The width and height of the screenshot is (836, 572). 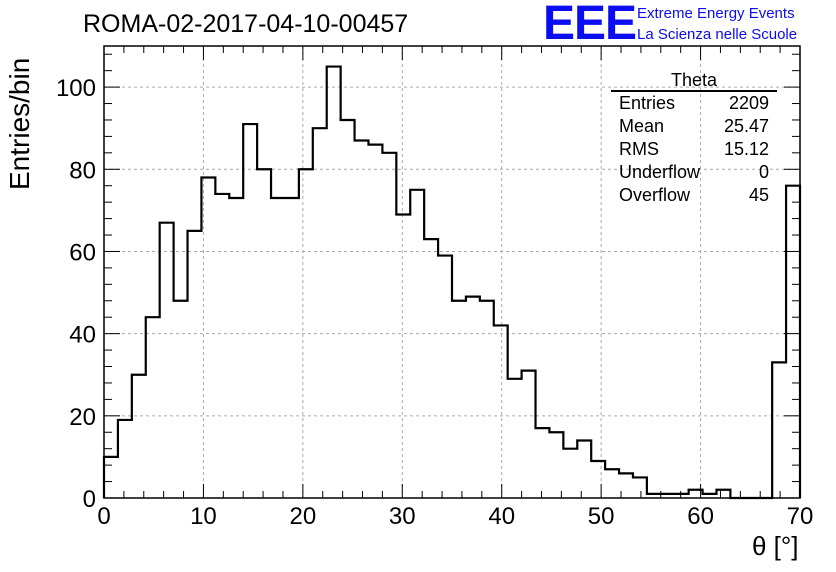 I want to click on y-tick-label: 60, so click(x=82, y=252).